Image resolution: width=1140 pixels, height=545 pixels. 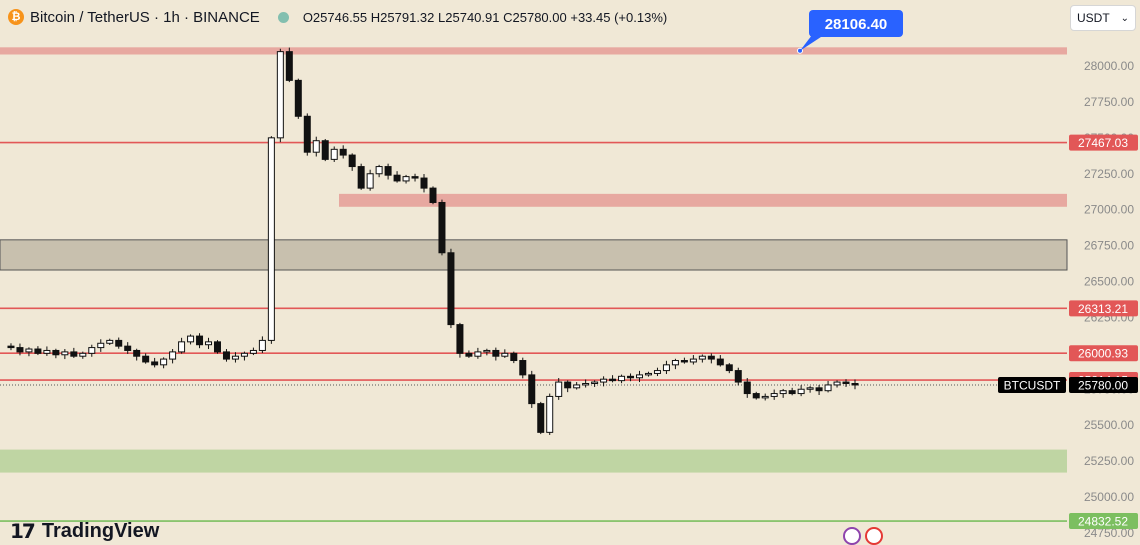 I want to click on y-tick-label: 25000.00, so click(x=1109, y=497).